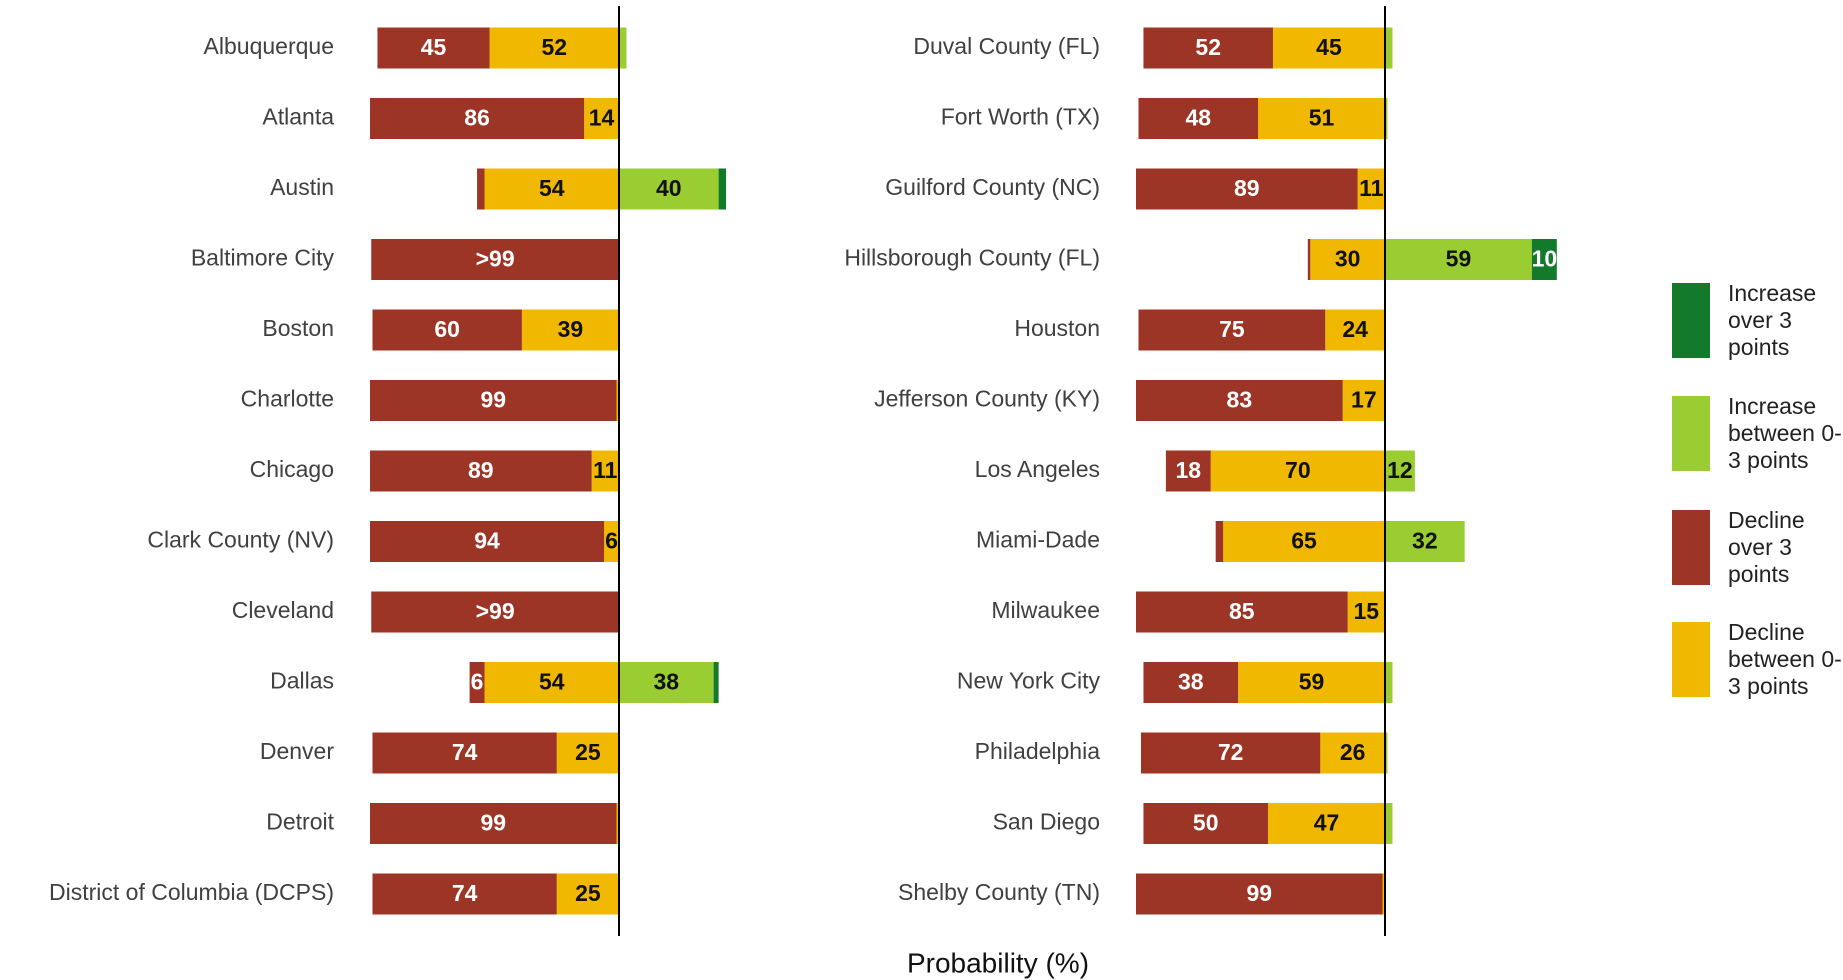 This screenshot has height=980, width=1843. I want to click on value-label: 18, so click(1188, 470).